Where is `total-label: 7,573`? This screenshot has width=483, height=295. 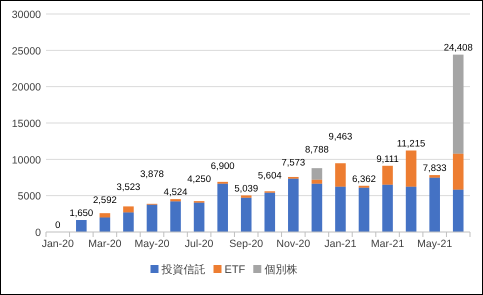 total-label: 7,573 is located at coordinates (293, 162).